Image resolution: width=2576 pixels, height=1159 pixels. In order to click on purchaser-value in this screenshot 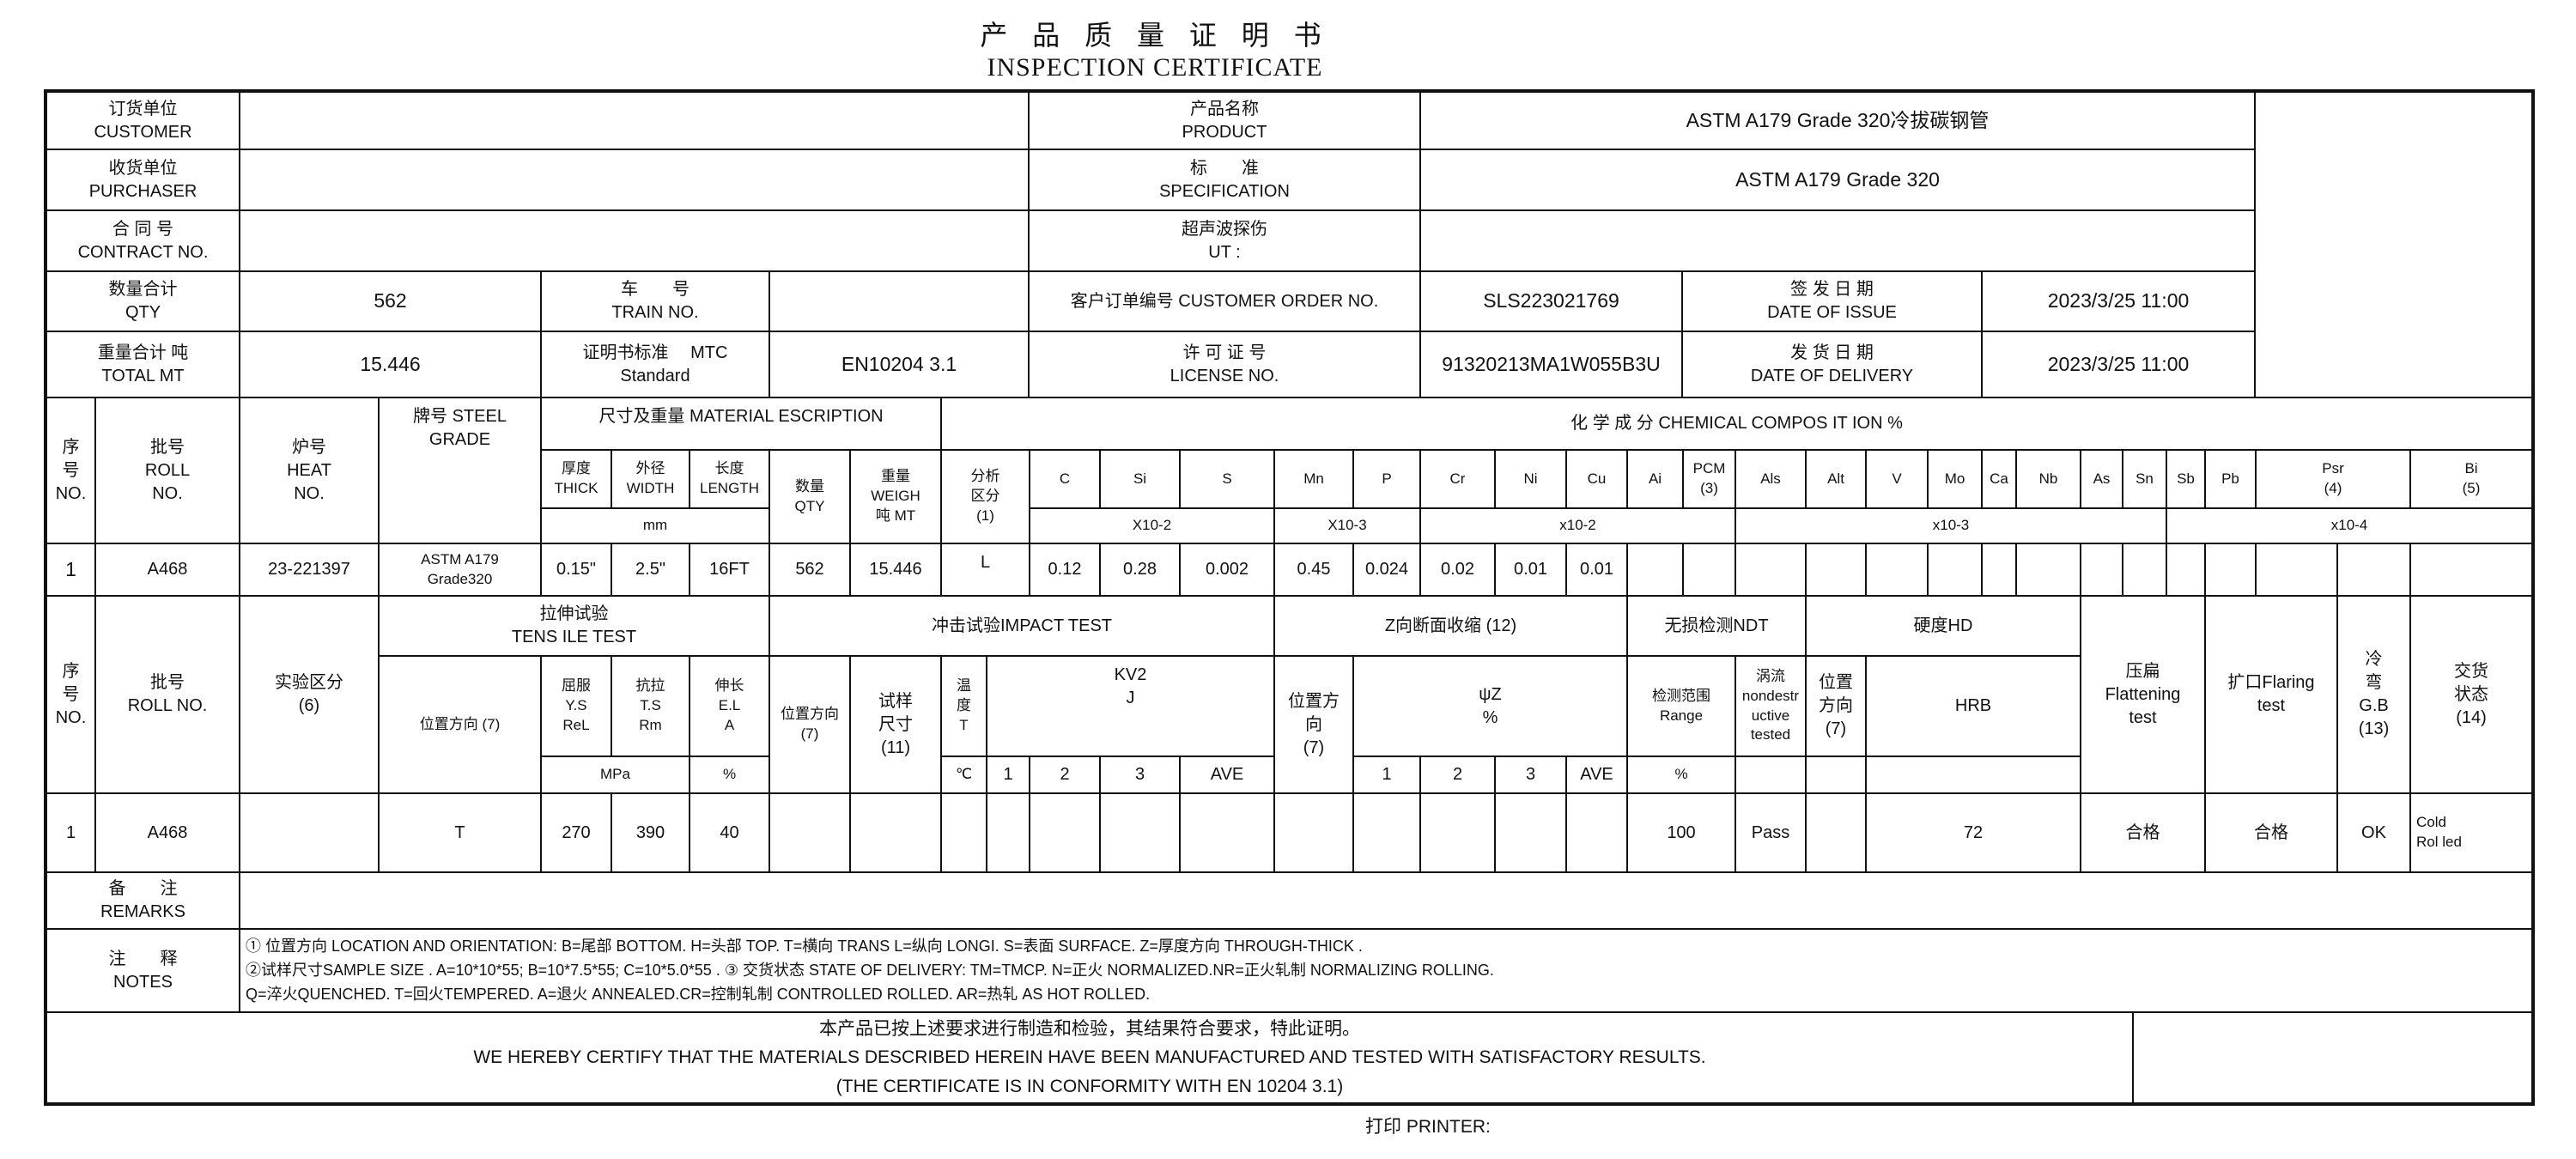, I will do `click(634, 180)`.